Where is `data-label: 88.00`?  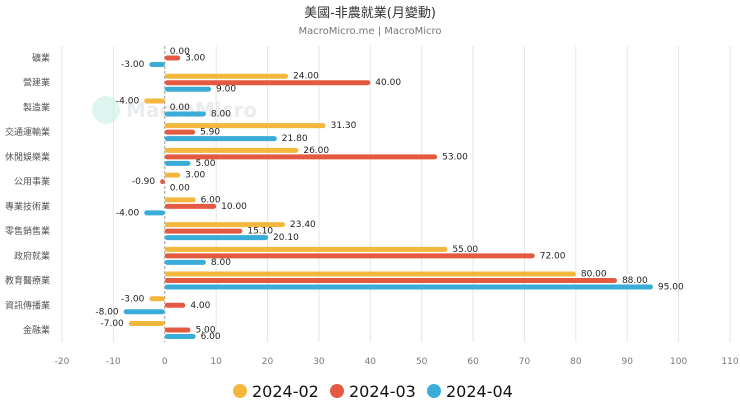 data-label: 88.00 is located at coordinates (635, 281).